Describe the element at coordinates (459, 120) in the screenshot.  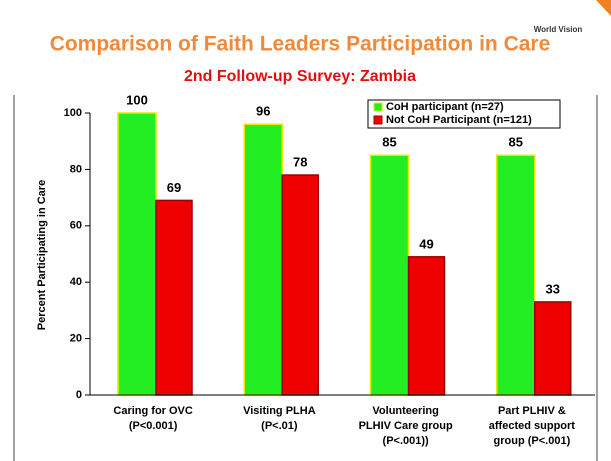
I see `legend-label: Not CoH Participant (n=121)` at that location.